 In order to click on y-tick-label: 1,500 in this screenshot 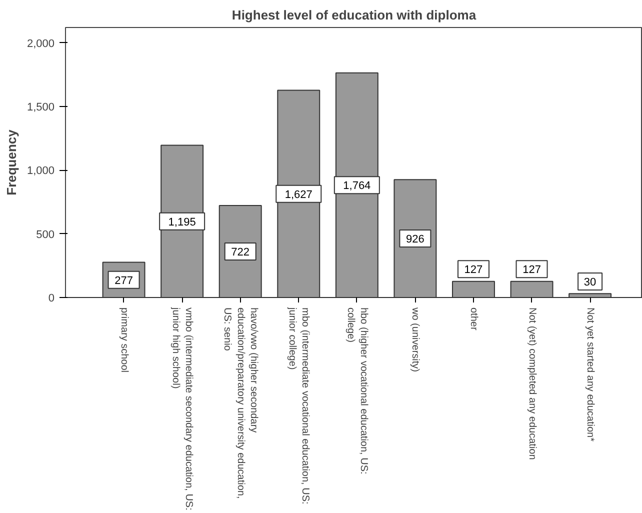, I will do `click(40, 107)`.